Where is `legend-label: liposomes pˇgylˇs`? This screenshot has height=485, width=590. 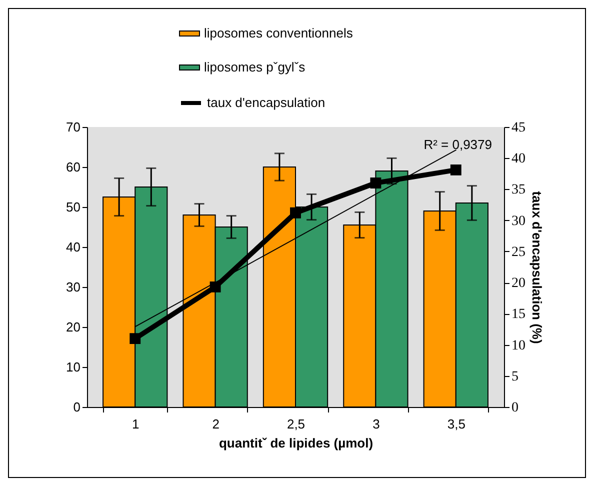 legend-label: liposomes pˇgylˇs is located at coordinates (255, 67).